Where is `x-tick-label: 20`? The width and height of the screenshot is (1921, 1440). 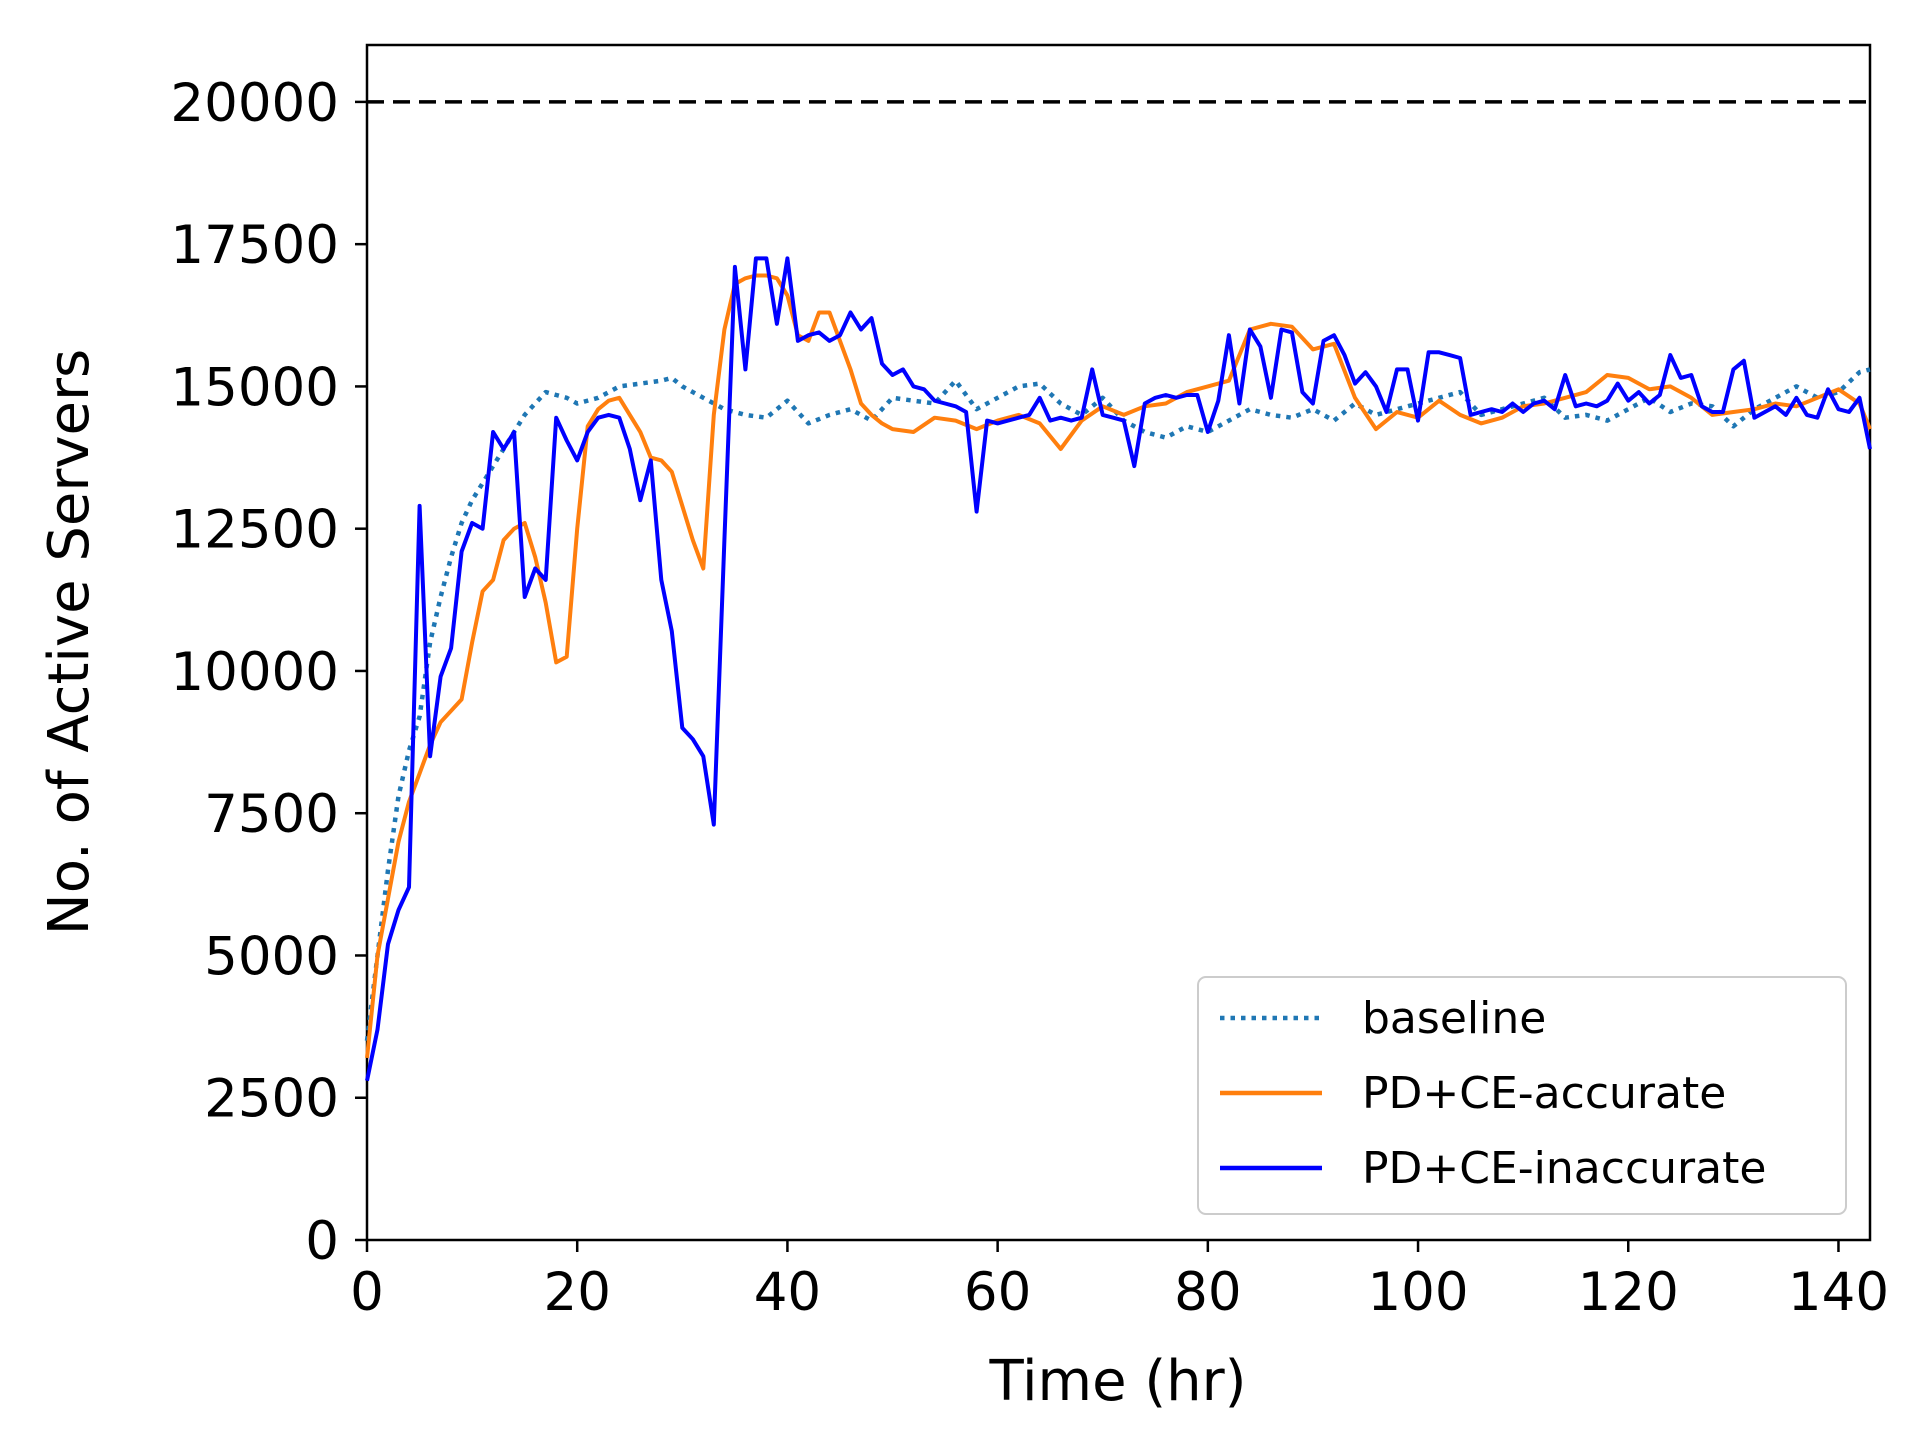 x-tick-label: 20 is located at coordinates (576, 1292).